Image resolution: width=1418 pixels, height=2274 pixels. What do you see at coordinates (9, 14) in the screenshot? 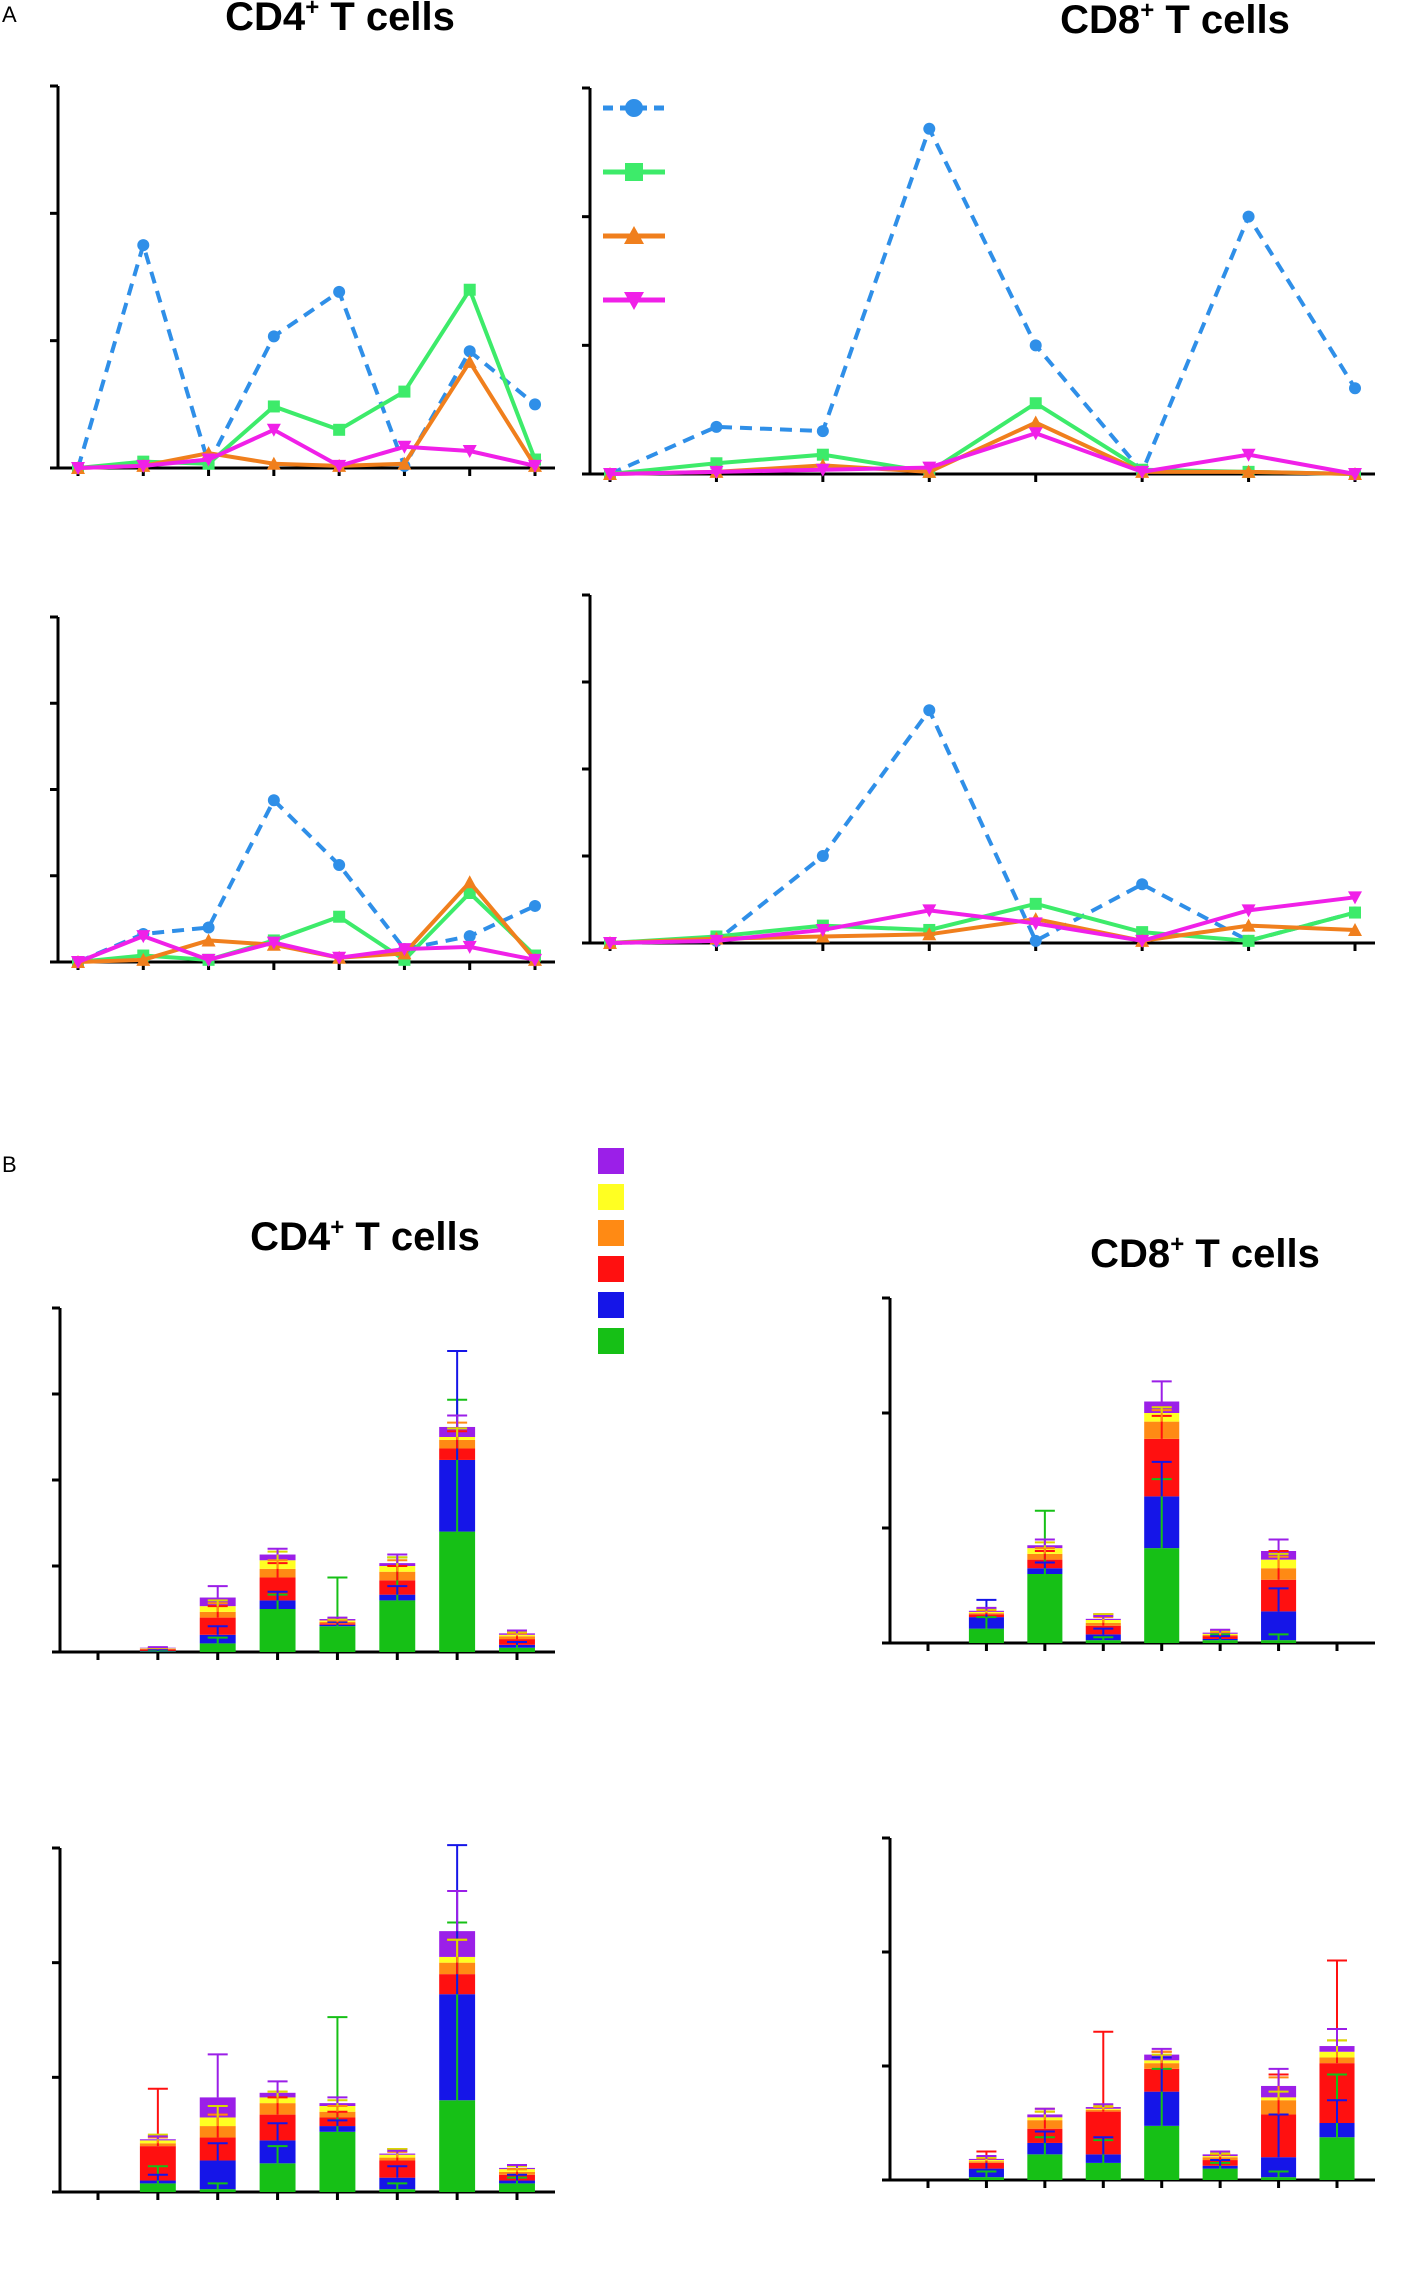
I see `panel-label-a: A` at bounding box center [9, 14].